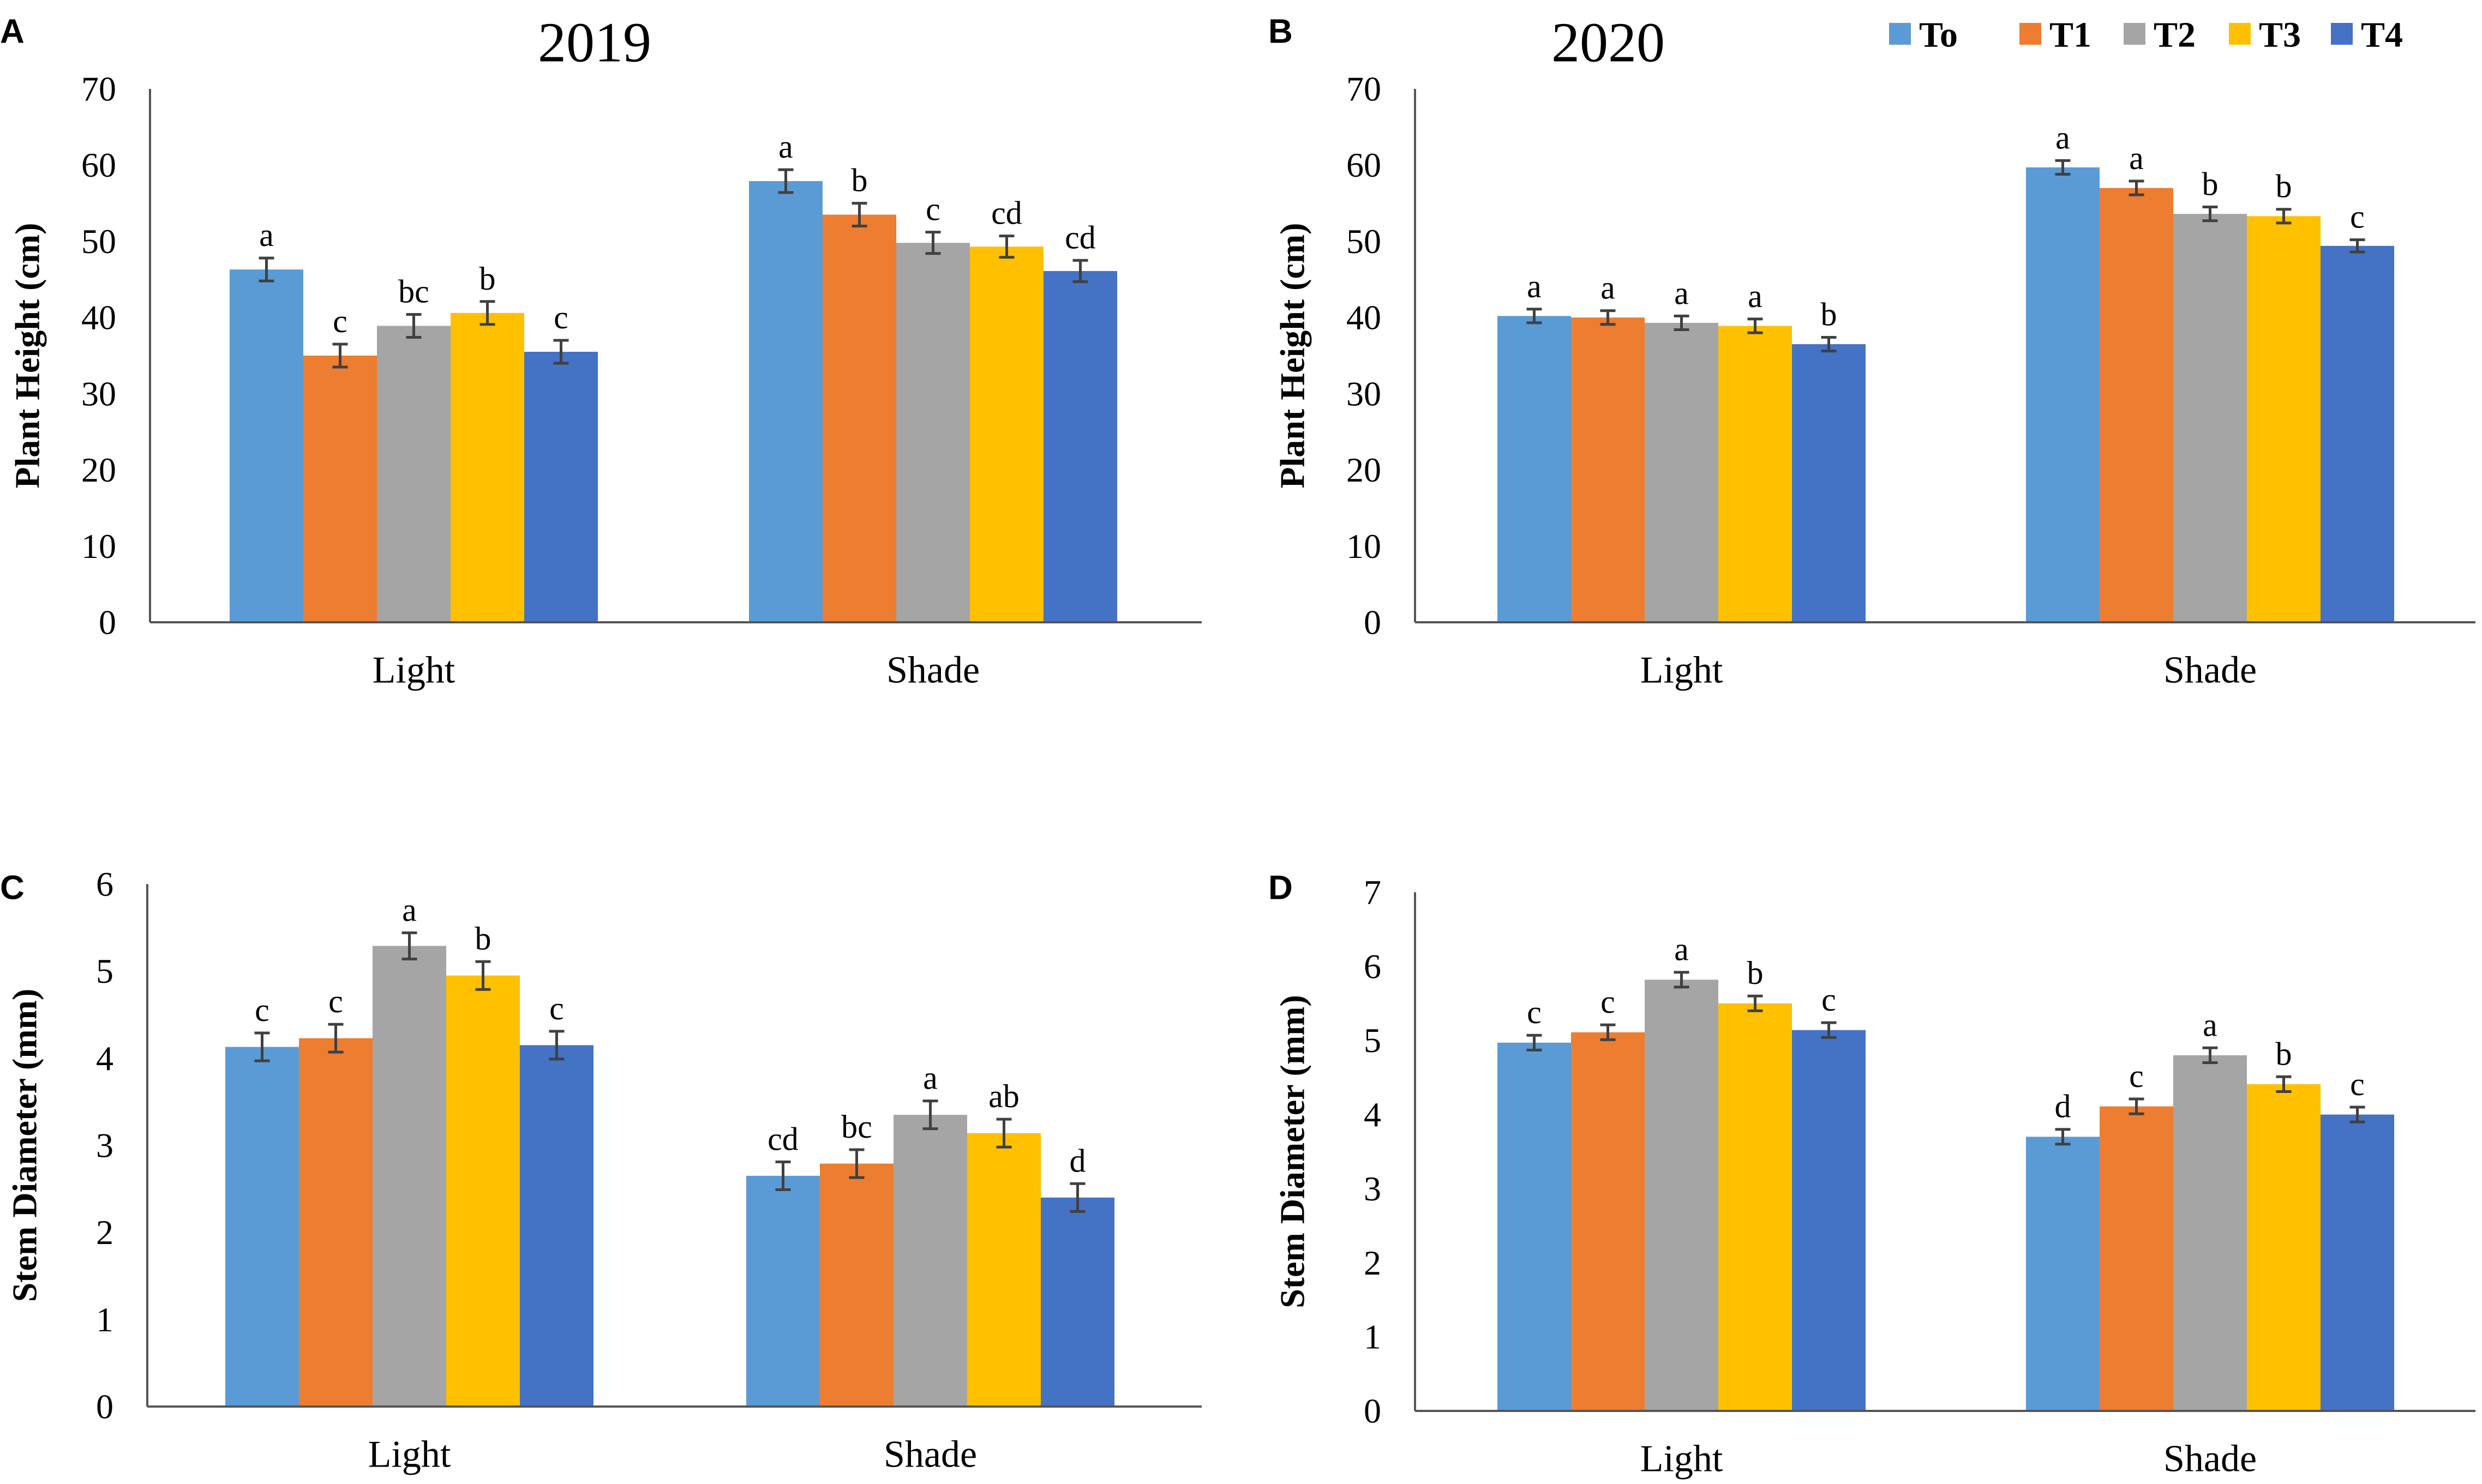 This screenshot has width=2482, height=1484. What do you see at coordinates (2063, 1107) in the screenshot?
I see `significance-label: d` at bounding box center [2063, 1107].